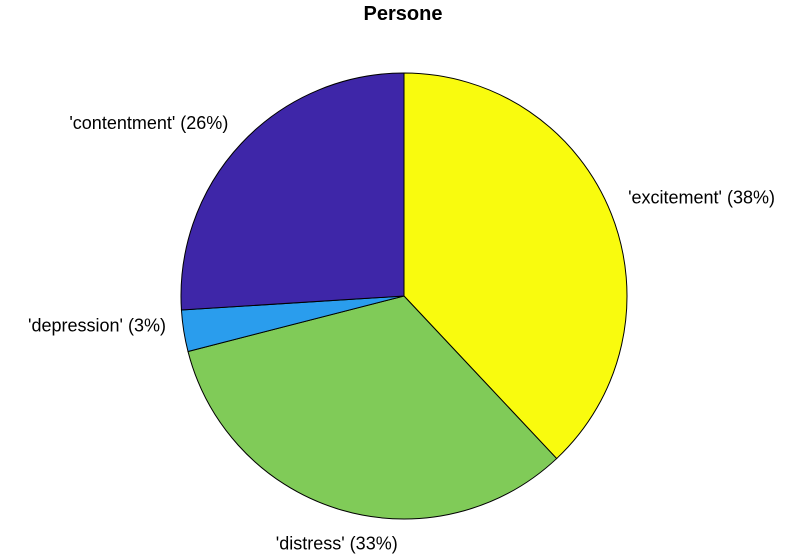 This screenshot has width=804, height=559. Describe the element at coordinates (701, 197) in the screenshot. I see `pie-label-excitement: 'excitement' (38%)` at that location.